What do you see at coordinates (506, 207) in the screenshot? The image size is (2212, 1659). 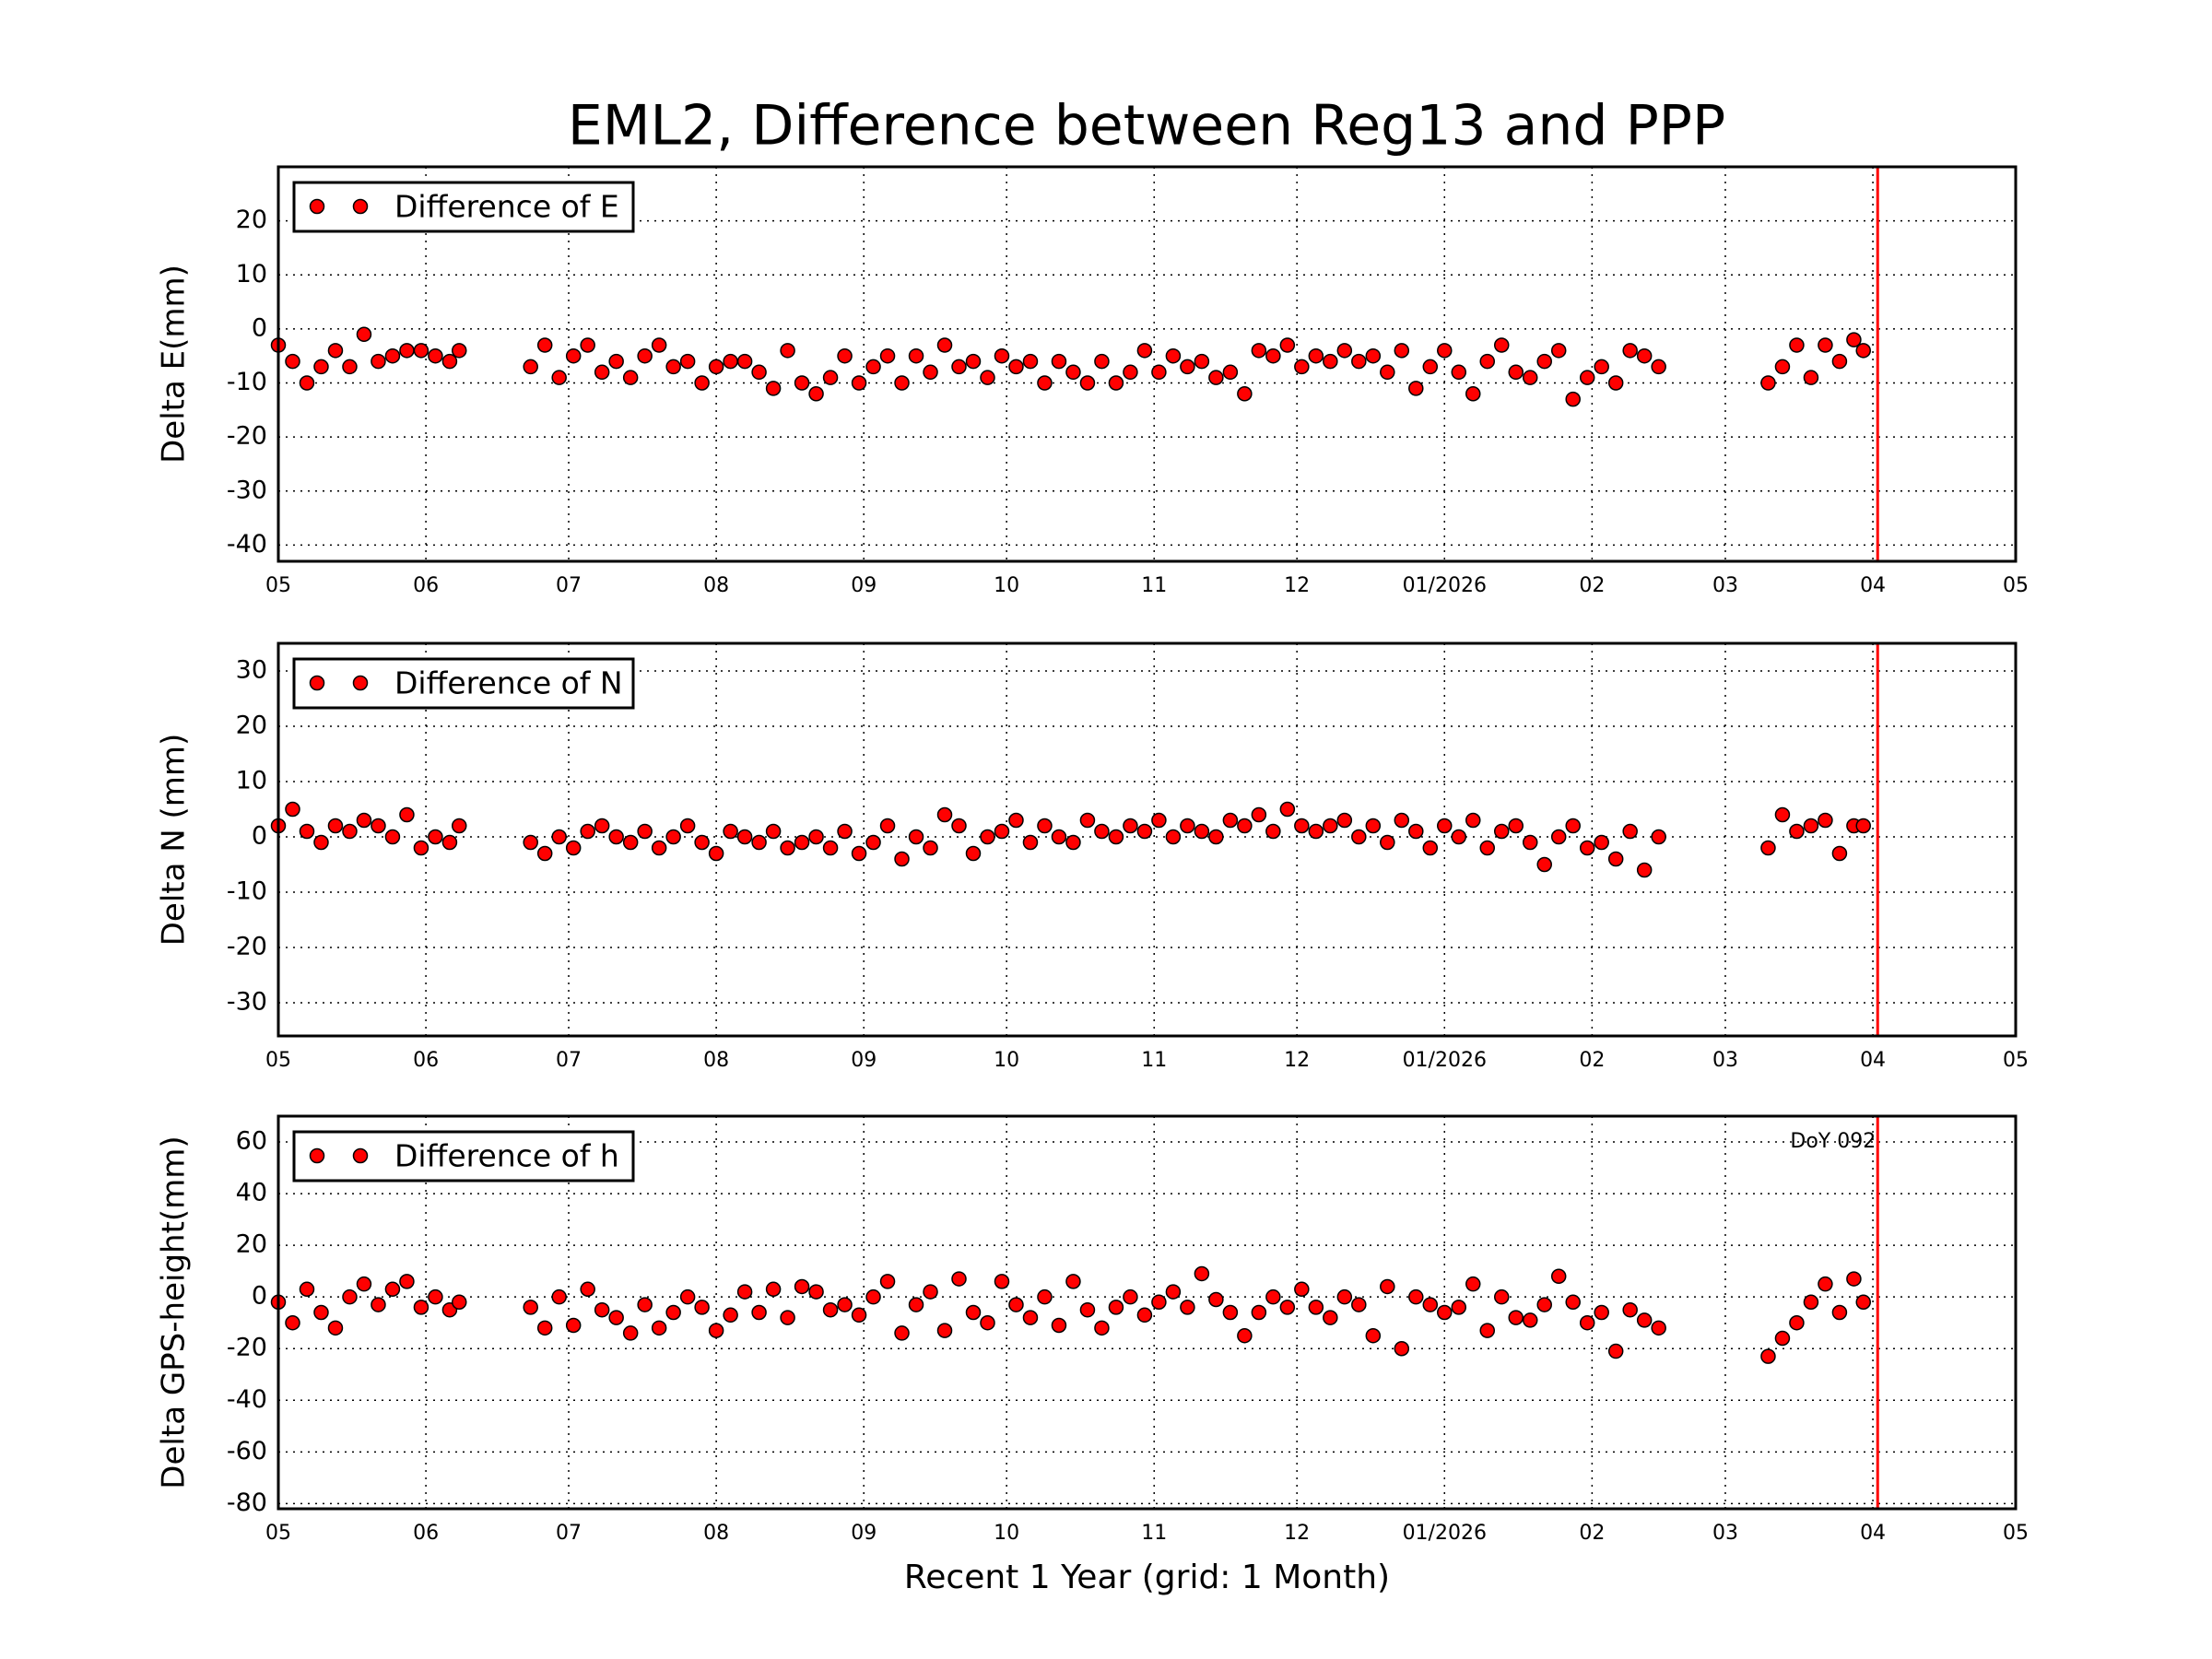 I see `legend-label: Difference of E` at bounding box center [506, 207].